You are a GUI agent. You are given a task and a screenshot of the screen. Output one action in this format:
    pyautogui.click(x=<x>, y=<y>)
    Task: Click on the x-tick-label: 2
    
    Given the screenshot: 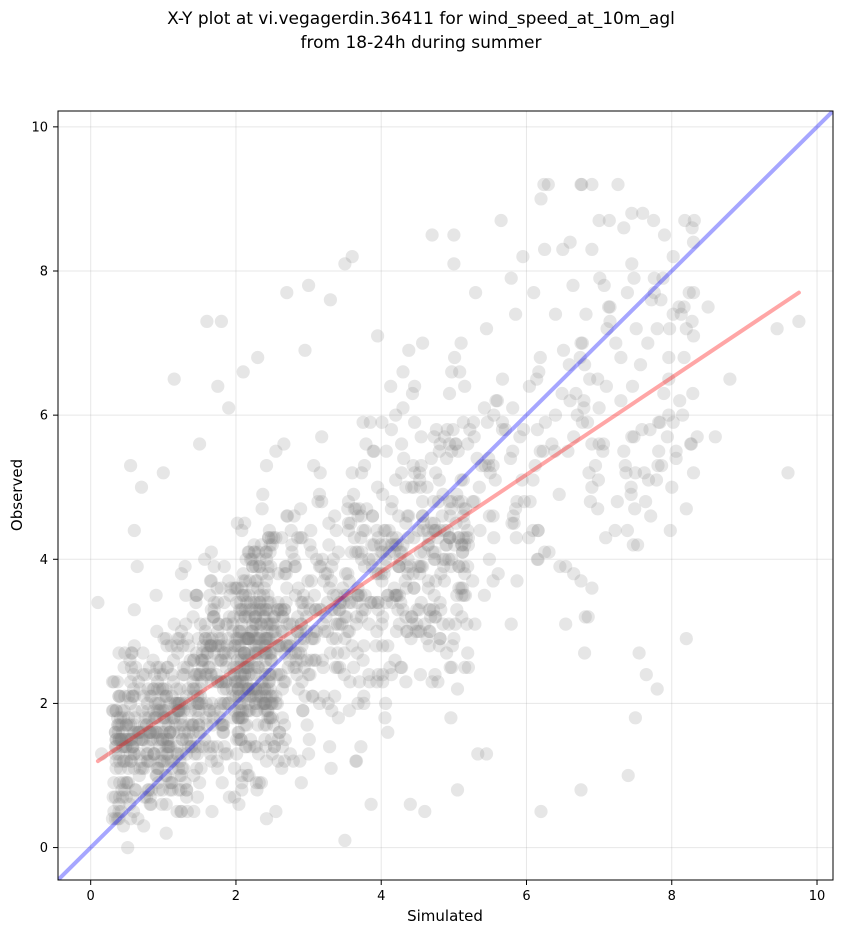 What is the action you would take?
    pyautogui.click(x=236, y=896)
    